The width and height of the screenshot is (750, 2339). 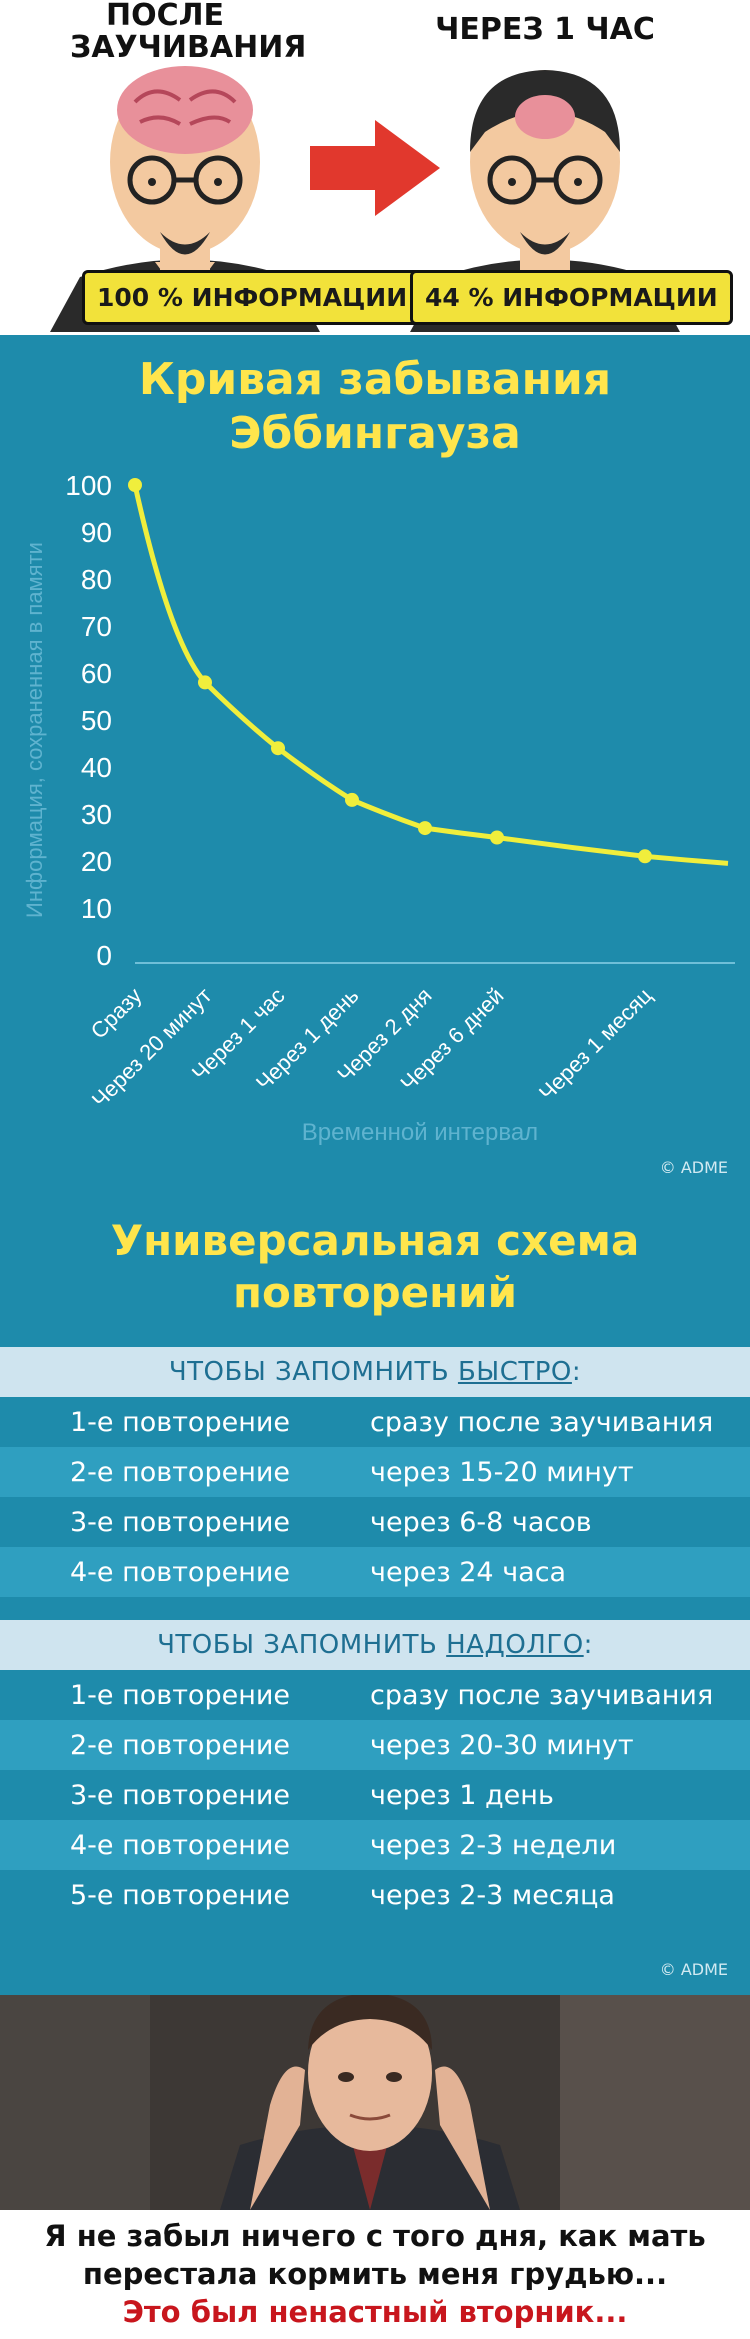 I want to click on long-header: ЧТОБЫ ЗАПОМНИТЬ НАДОЛГО:, so click(x=375, y=1645).